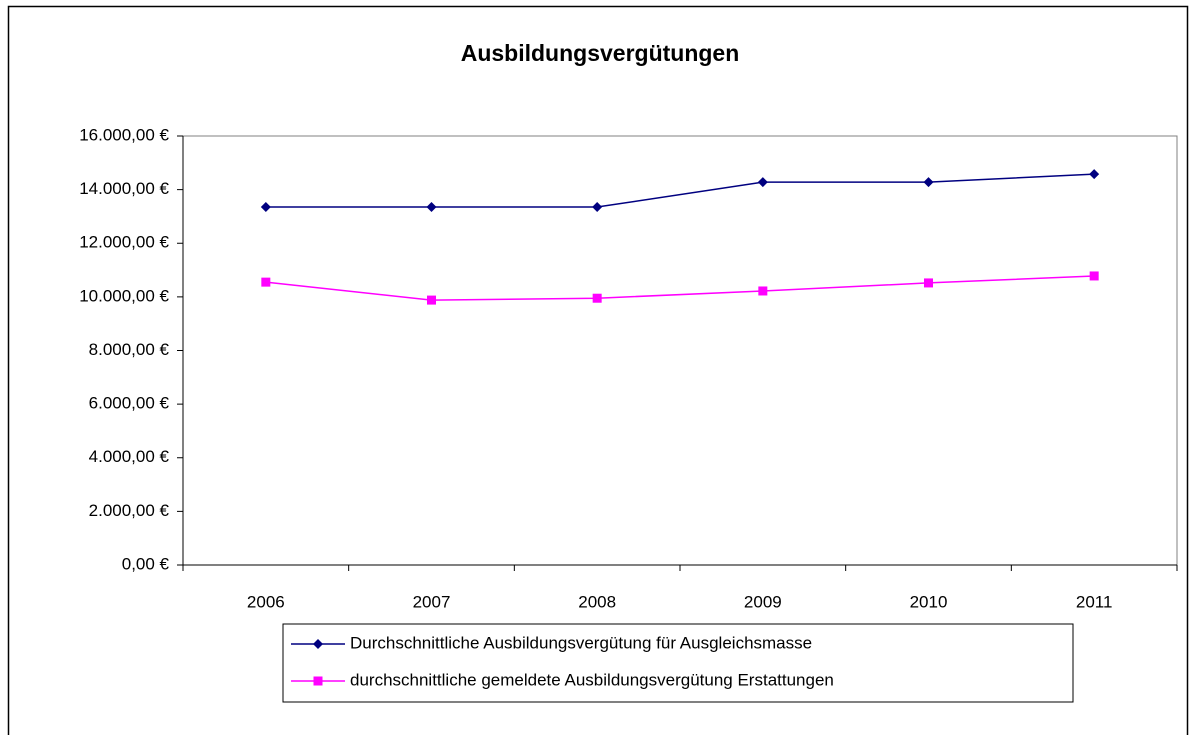 This screenshot has height=735, width=1190. I want to click on y-tick-label: 10.000,00 €, so click(124, 295).